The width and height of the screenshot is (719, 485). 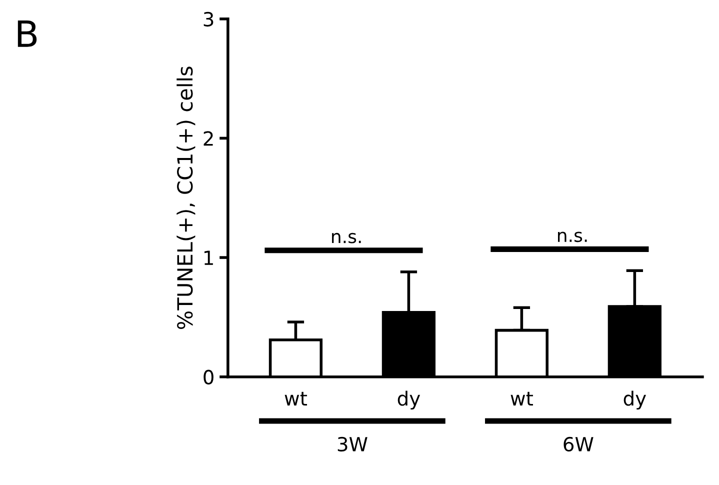 What do you see at coordinates (208, 257) in the screenshot?
I see `y-tick-label: 1` at bounding box center [208, 257].